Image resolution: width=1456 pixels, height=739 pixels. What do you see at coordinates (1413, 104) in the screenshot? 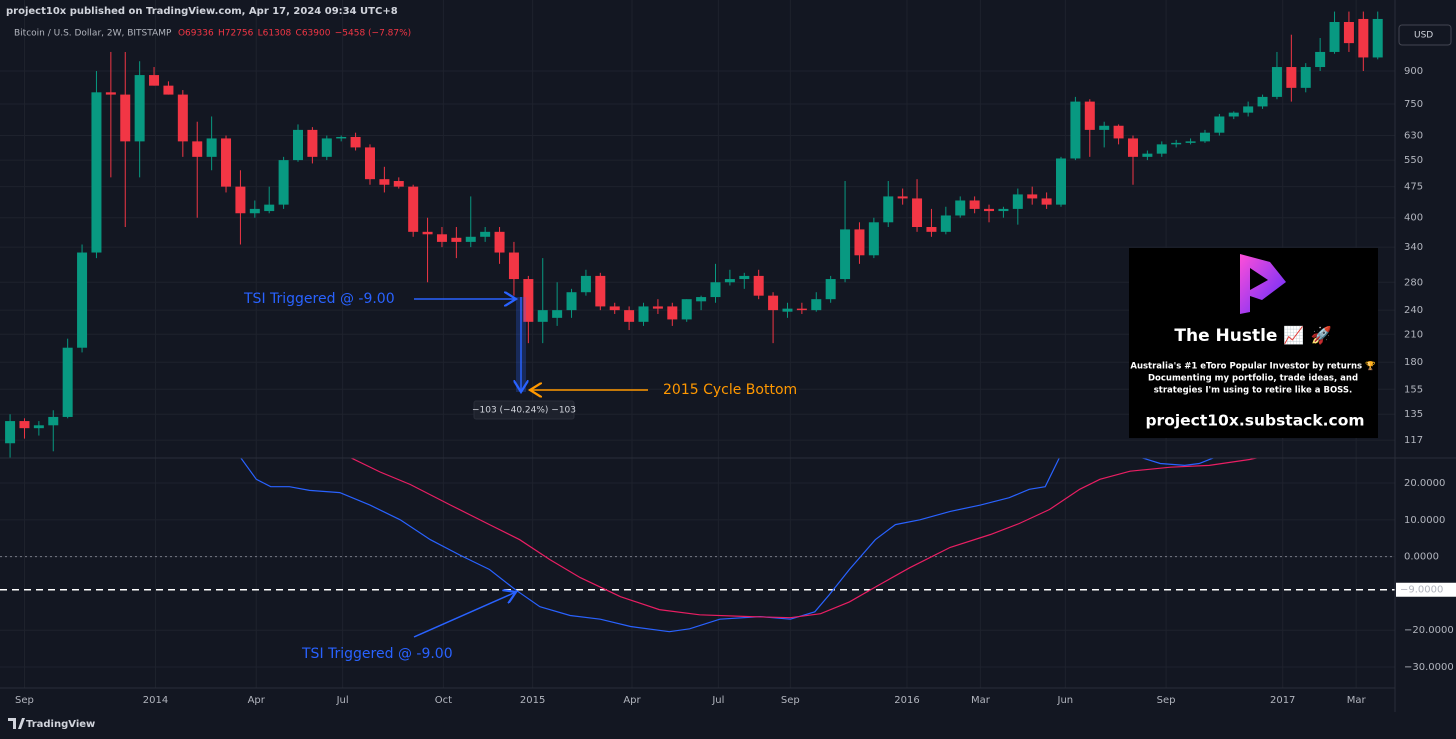
I see `y-tick-label: 750` at bounding box center [1413, 104].